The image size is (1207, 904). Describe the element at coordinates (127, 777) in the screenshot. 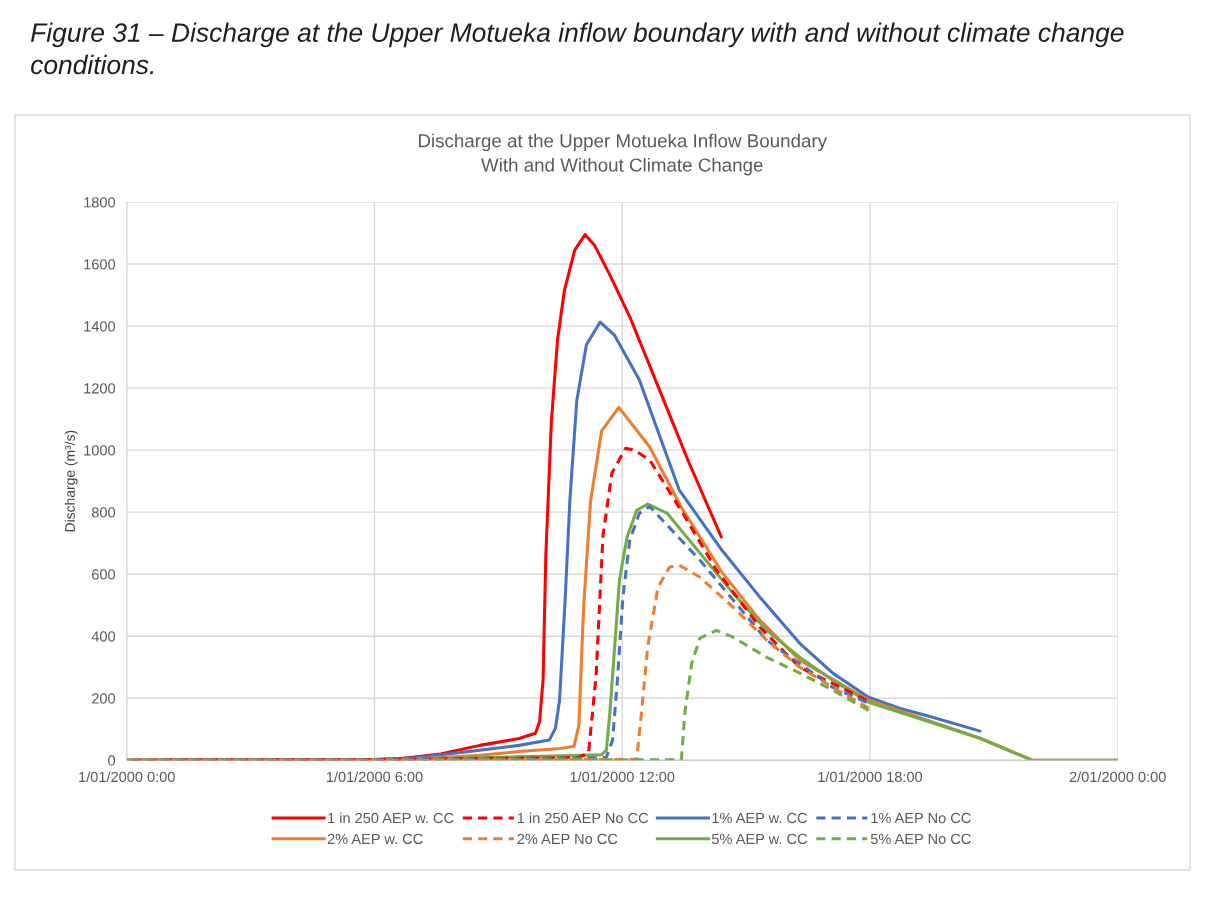

I see `x-tick-label: 1/01/2000 0:00` at that location.